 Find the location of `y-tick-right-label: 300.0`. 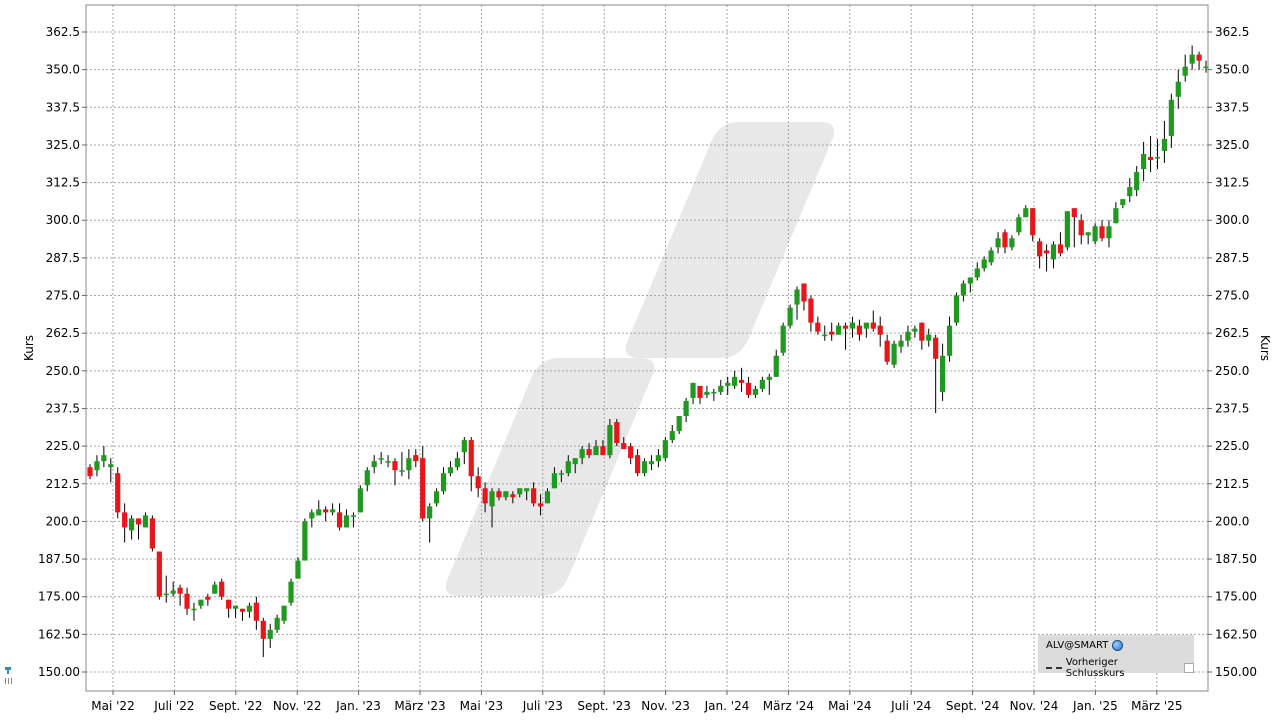

y-tick-right-label: 300.0 is located at coordinates (1232, 220).